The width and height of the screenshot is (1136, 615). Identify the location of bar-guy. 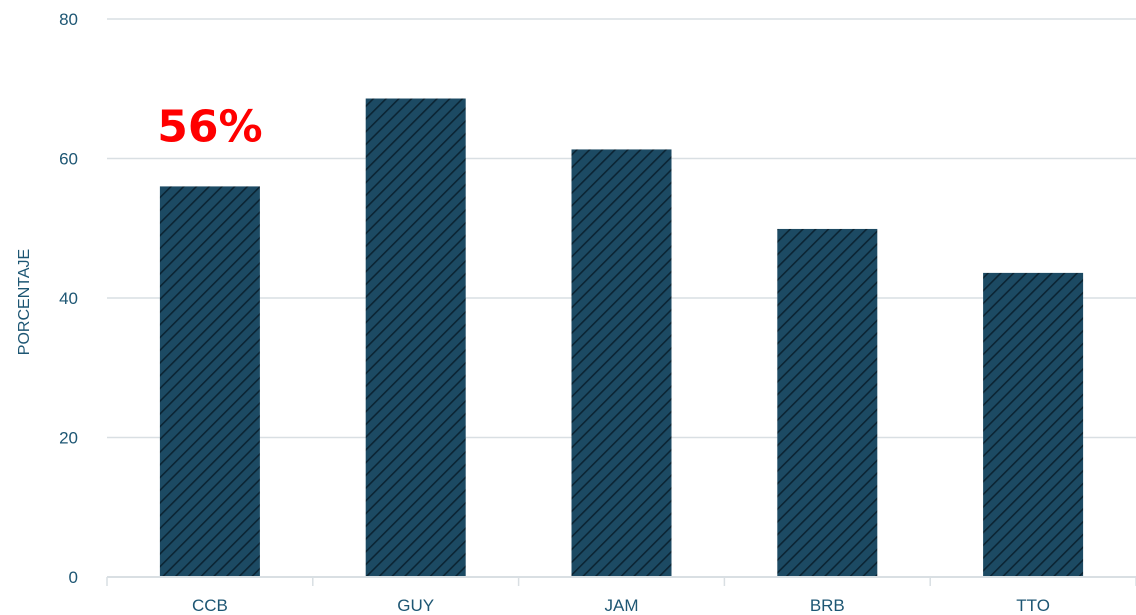
(415, 337).